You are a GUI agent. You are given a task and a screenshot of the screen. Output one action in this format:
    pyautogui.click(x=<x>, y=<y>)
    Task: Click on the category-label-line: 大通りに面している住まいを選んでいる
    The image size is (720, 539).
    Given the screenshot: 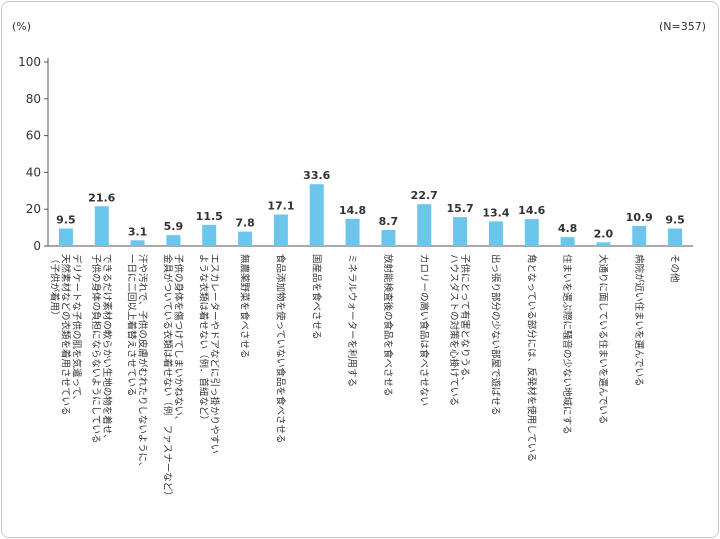 What is the action you would take?
    pyautogui.click(x=603, y=339)
    